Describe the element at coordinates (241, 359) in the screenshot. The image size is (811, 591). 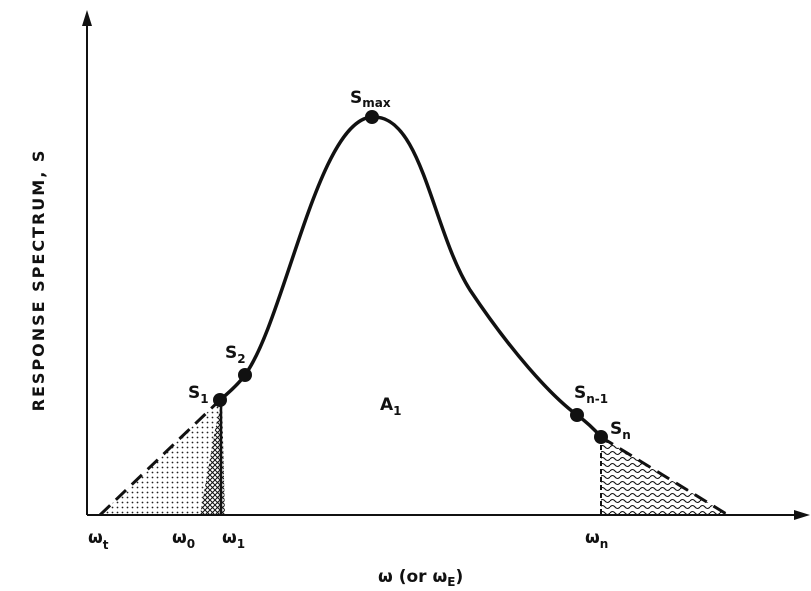
I see `text-part: 2` at that location.